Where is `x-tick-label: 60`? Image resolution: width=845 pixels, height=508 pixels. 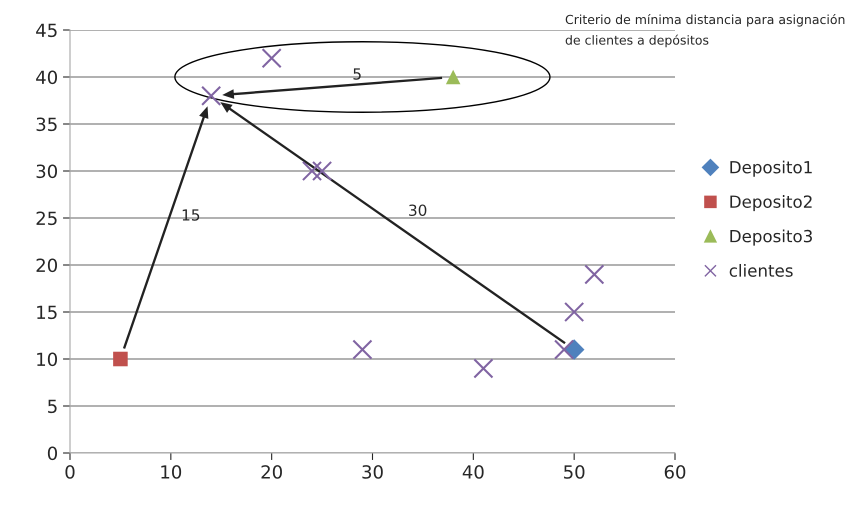
x-tick-label: 60 is located at coordinates (675, 472).